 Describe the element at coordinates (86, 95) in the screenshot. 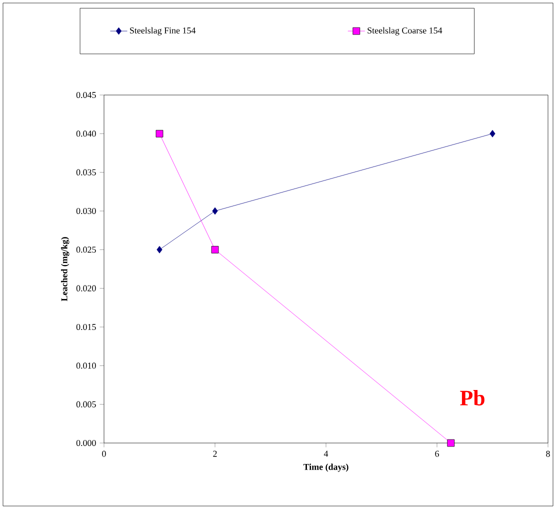

I see `y-tick-label: 0.045` at that location.